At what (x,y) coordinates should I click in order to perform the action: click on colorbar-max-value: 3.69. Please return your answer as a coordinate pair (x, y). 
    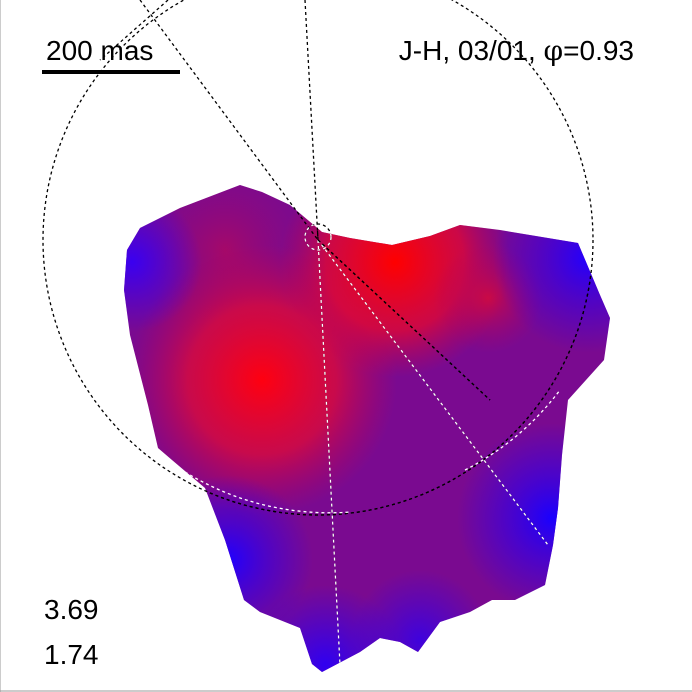
    Looking at the image, I should click on (71, 609).